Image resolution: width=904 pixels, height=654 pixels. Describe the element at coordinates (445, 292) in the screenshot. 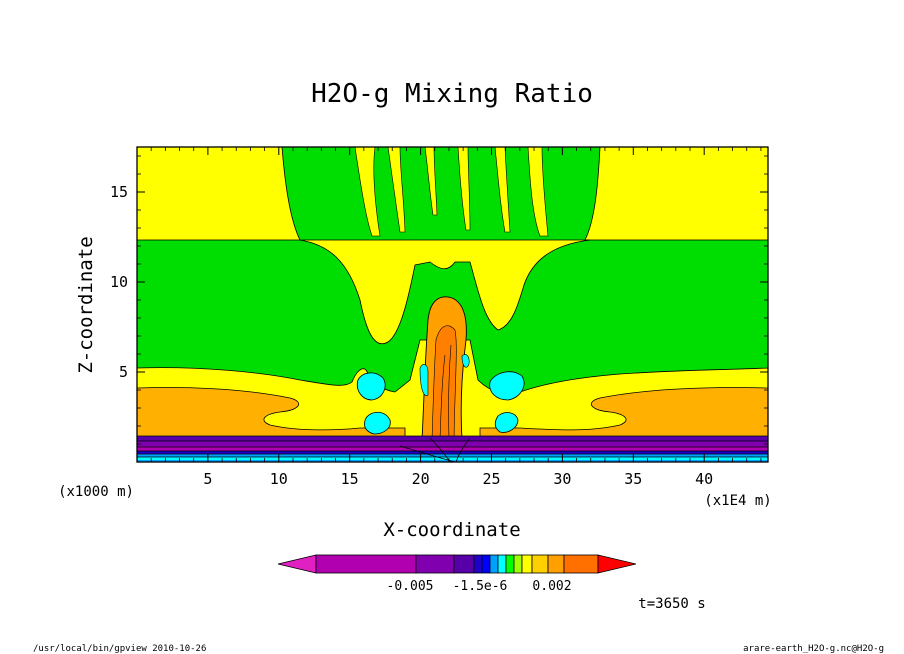

I see `anvil` at that location.